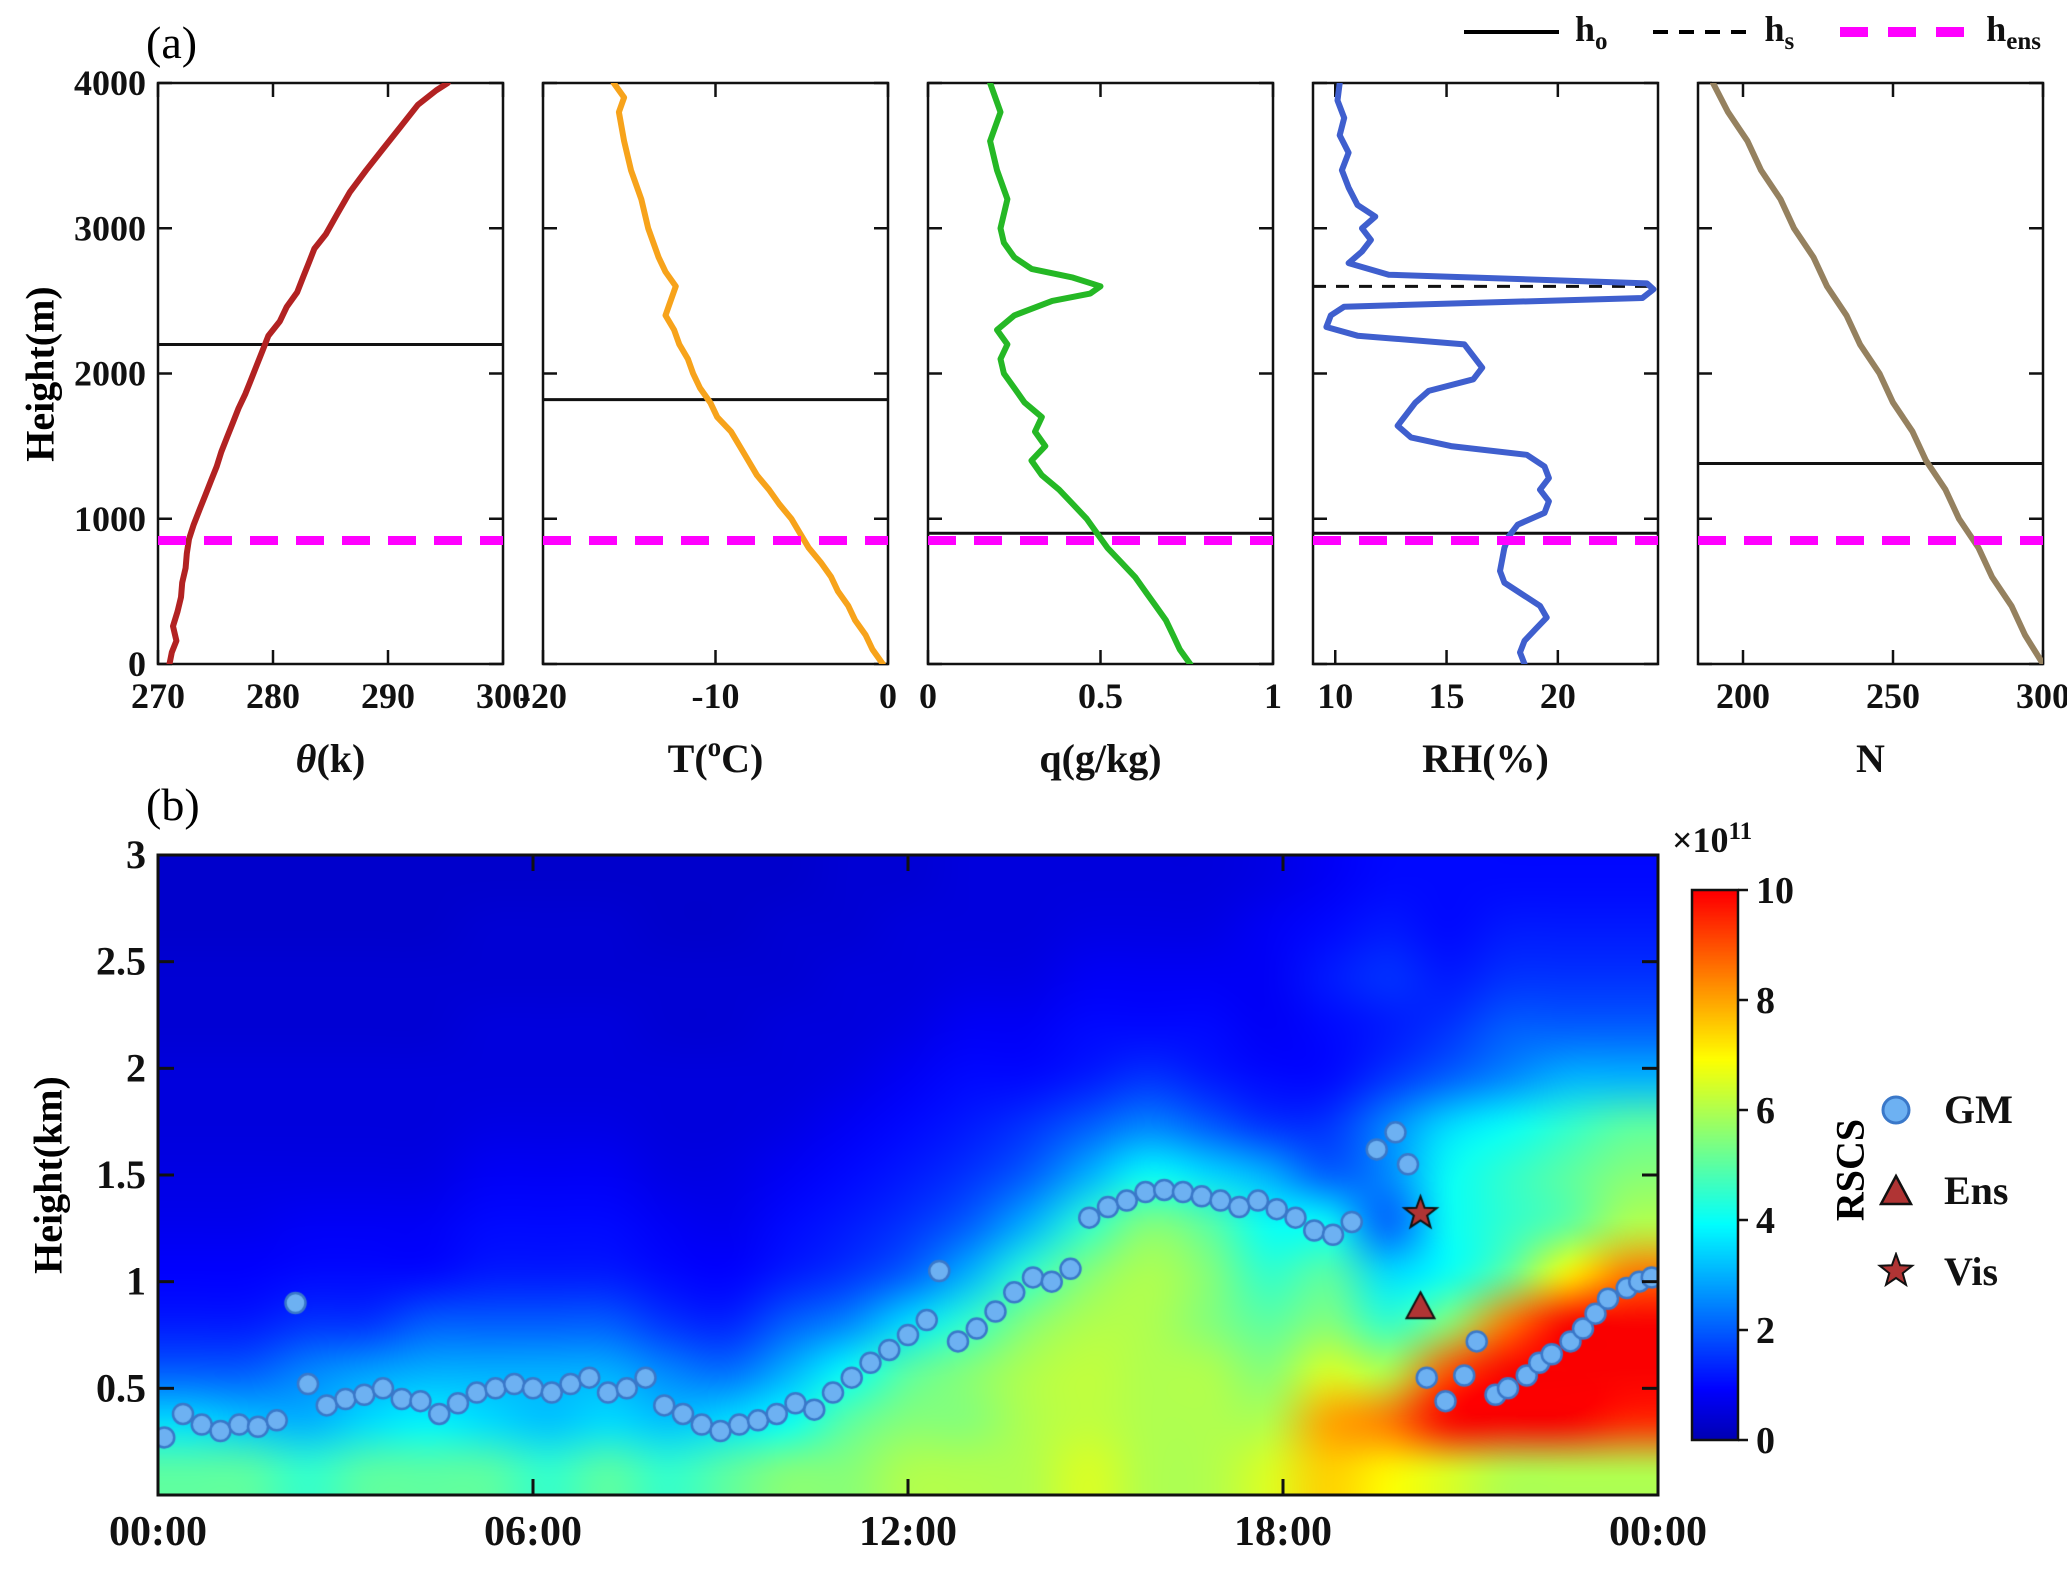 The height and width of the screenshot is (1572, 2067). What do you see at coordinates (173, 804) in the screenshot?
I see `panel-b-label: (b)` at bounding box center [173, 804].